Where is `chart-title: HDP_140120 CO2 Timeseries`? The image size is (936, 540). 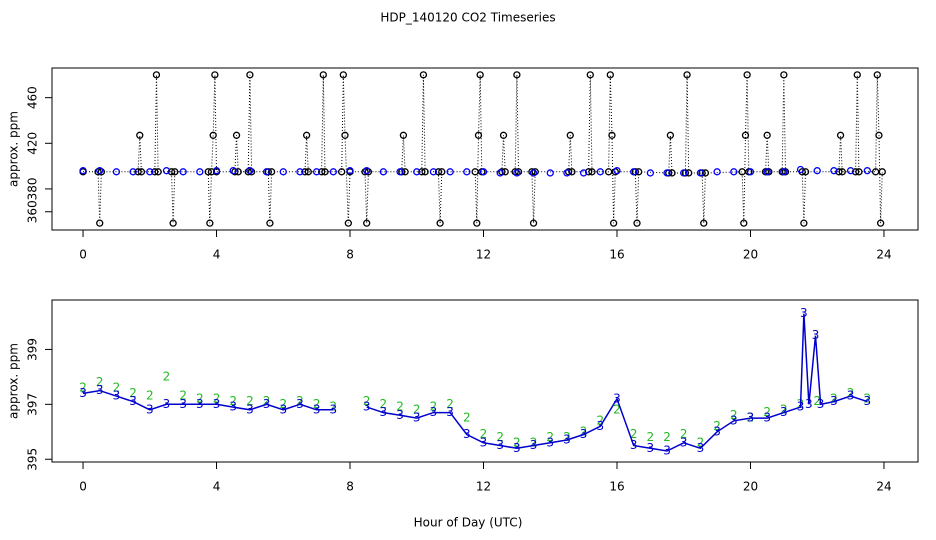 chart-title: HDP_140120 CO2 Timeseries is located at coordinates (467, 18).